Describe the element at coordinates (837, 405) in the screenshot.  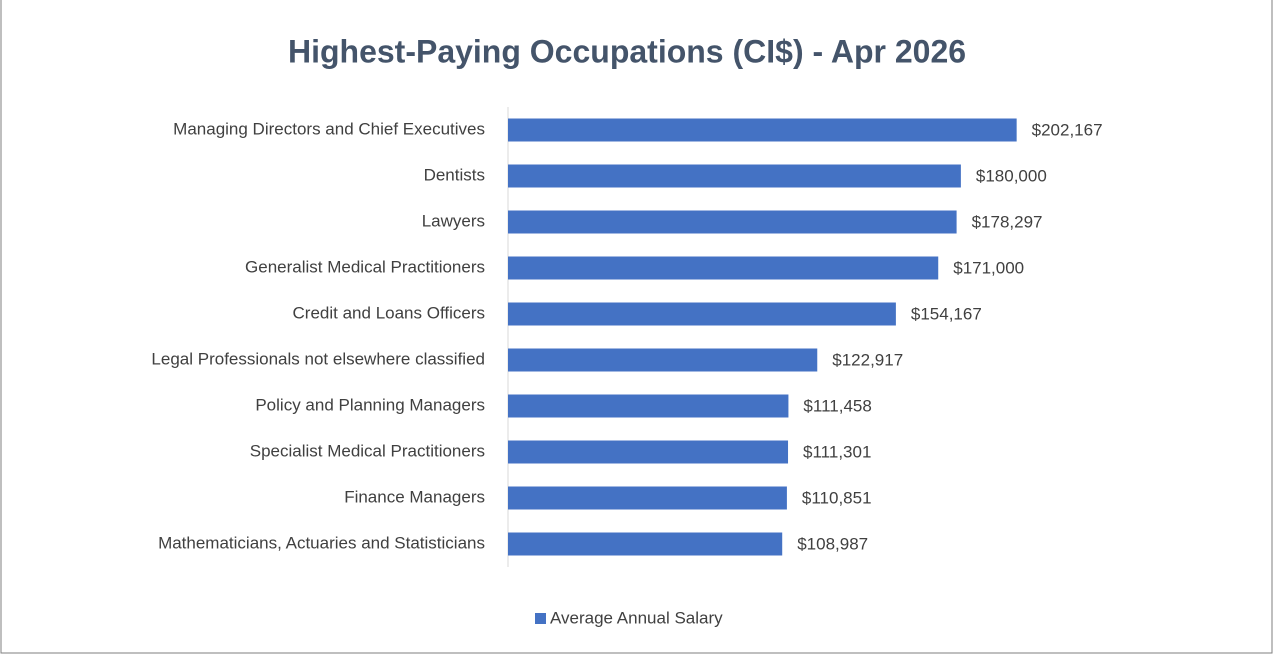
I see `data-label: $111,458` at that location.